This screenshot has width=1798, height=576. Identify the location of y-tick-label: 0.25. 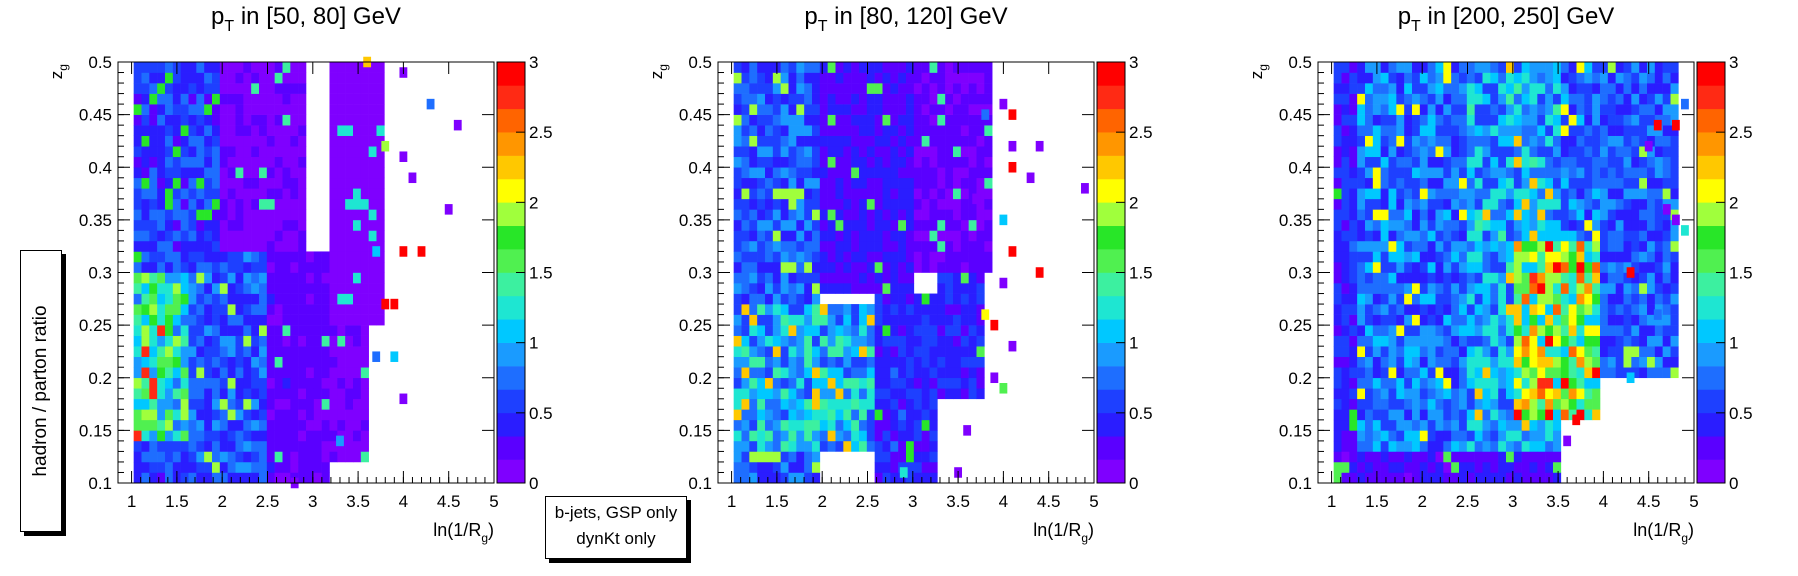
(1295, 325).